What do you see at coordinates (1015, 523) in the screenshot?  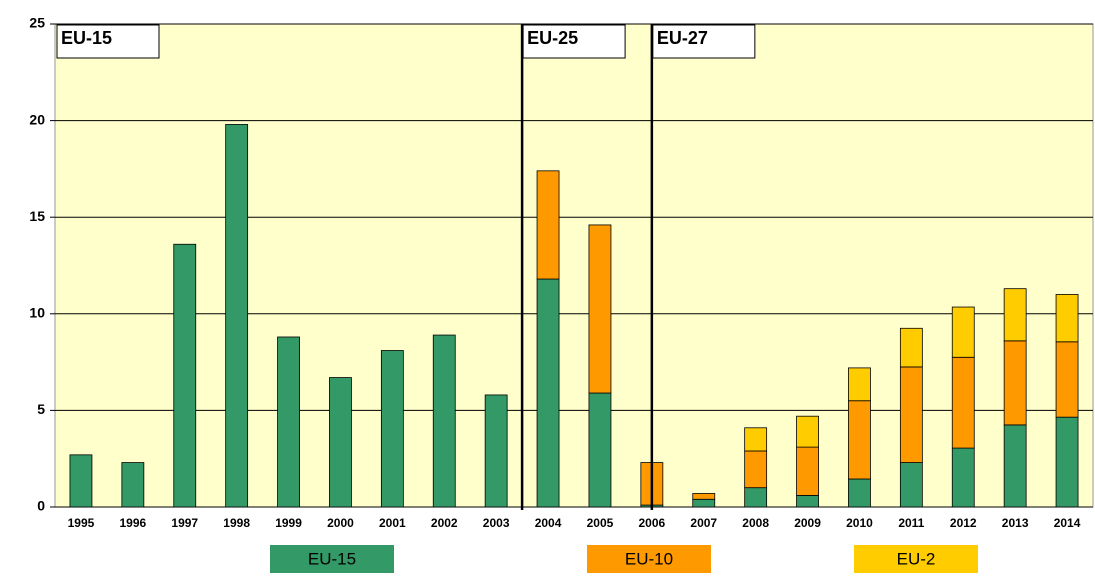 I see `x-tick-label: 2013` at bounding box center [1015, 523].